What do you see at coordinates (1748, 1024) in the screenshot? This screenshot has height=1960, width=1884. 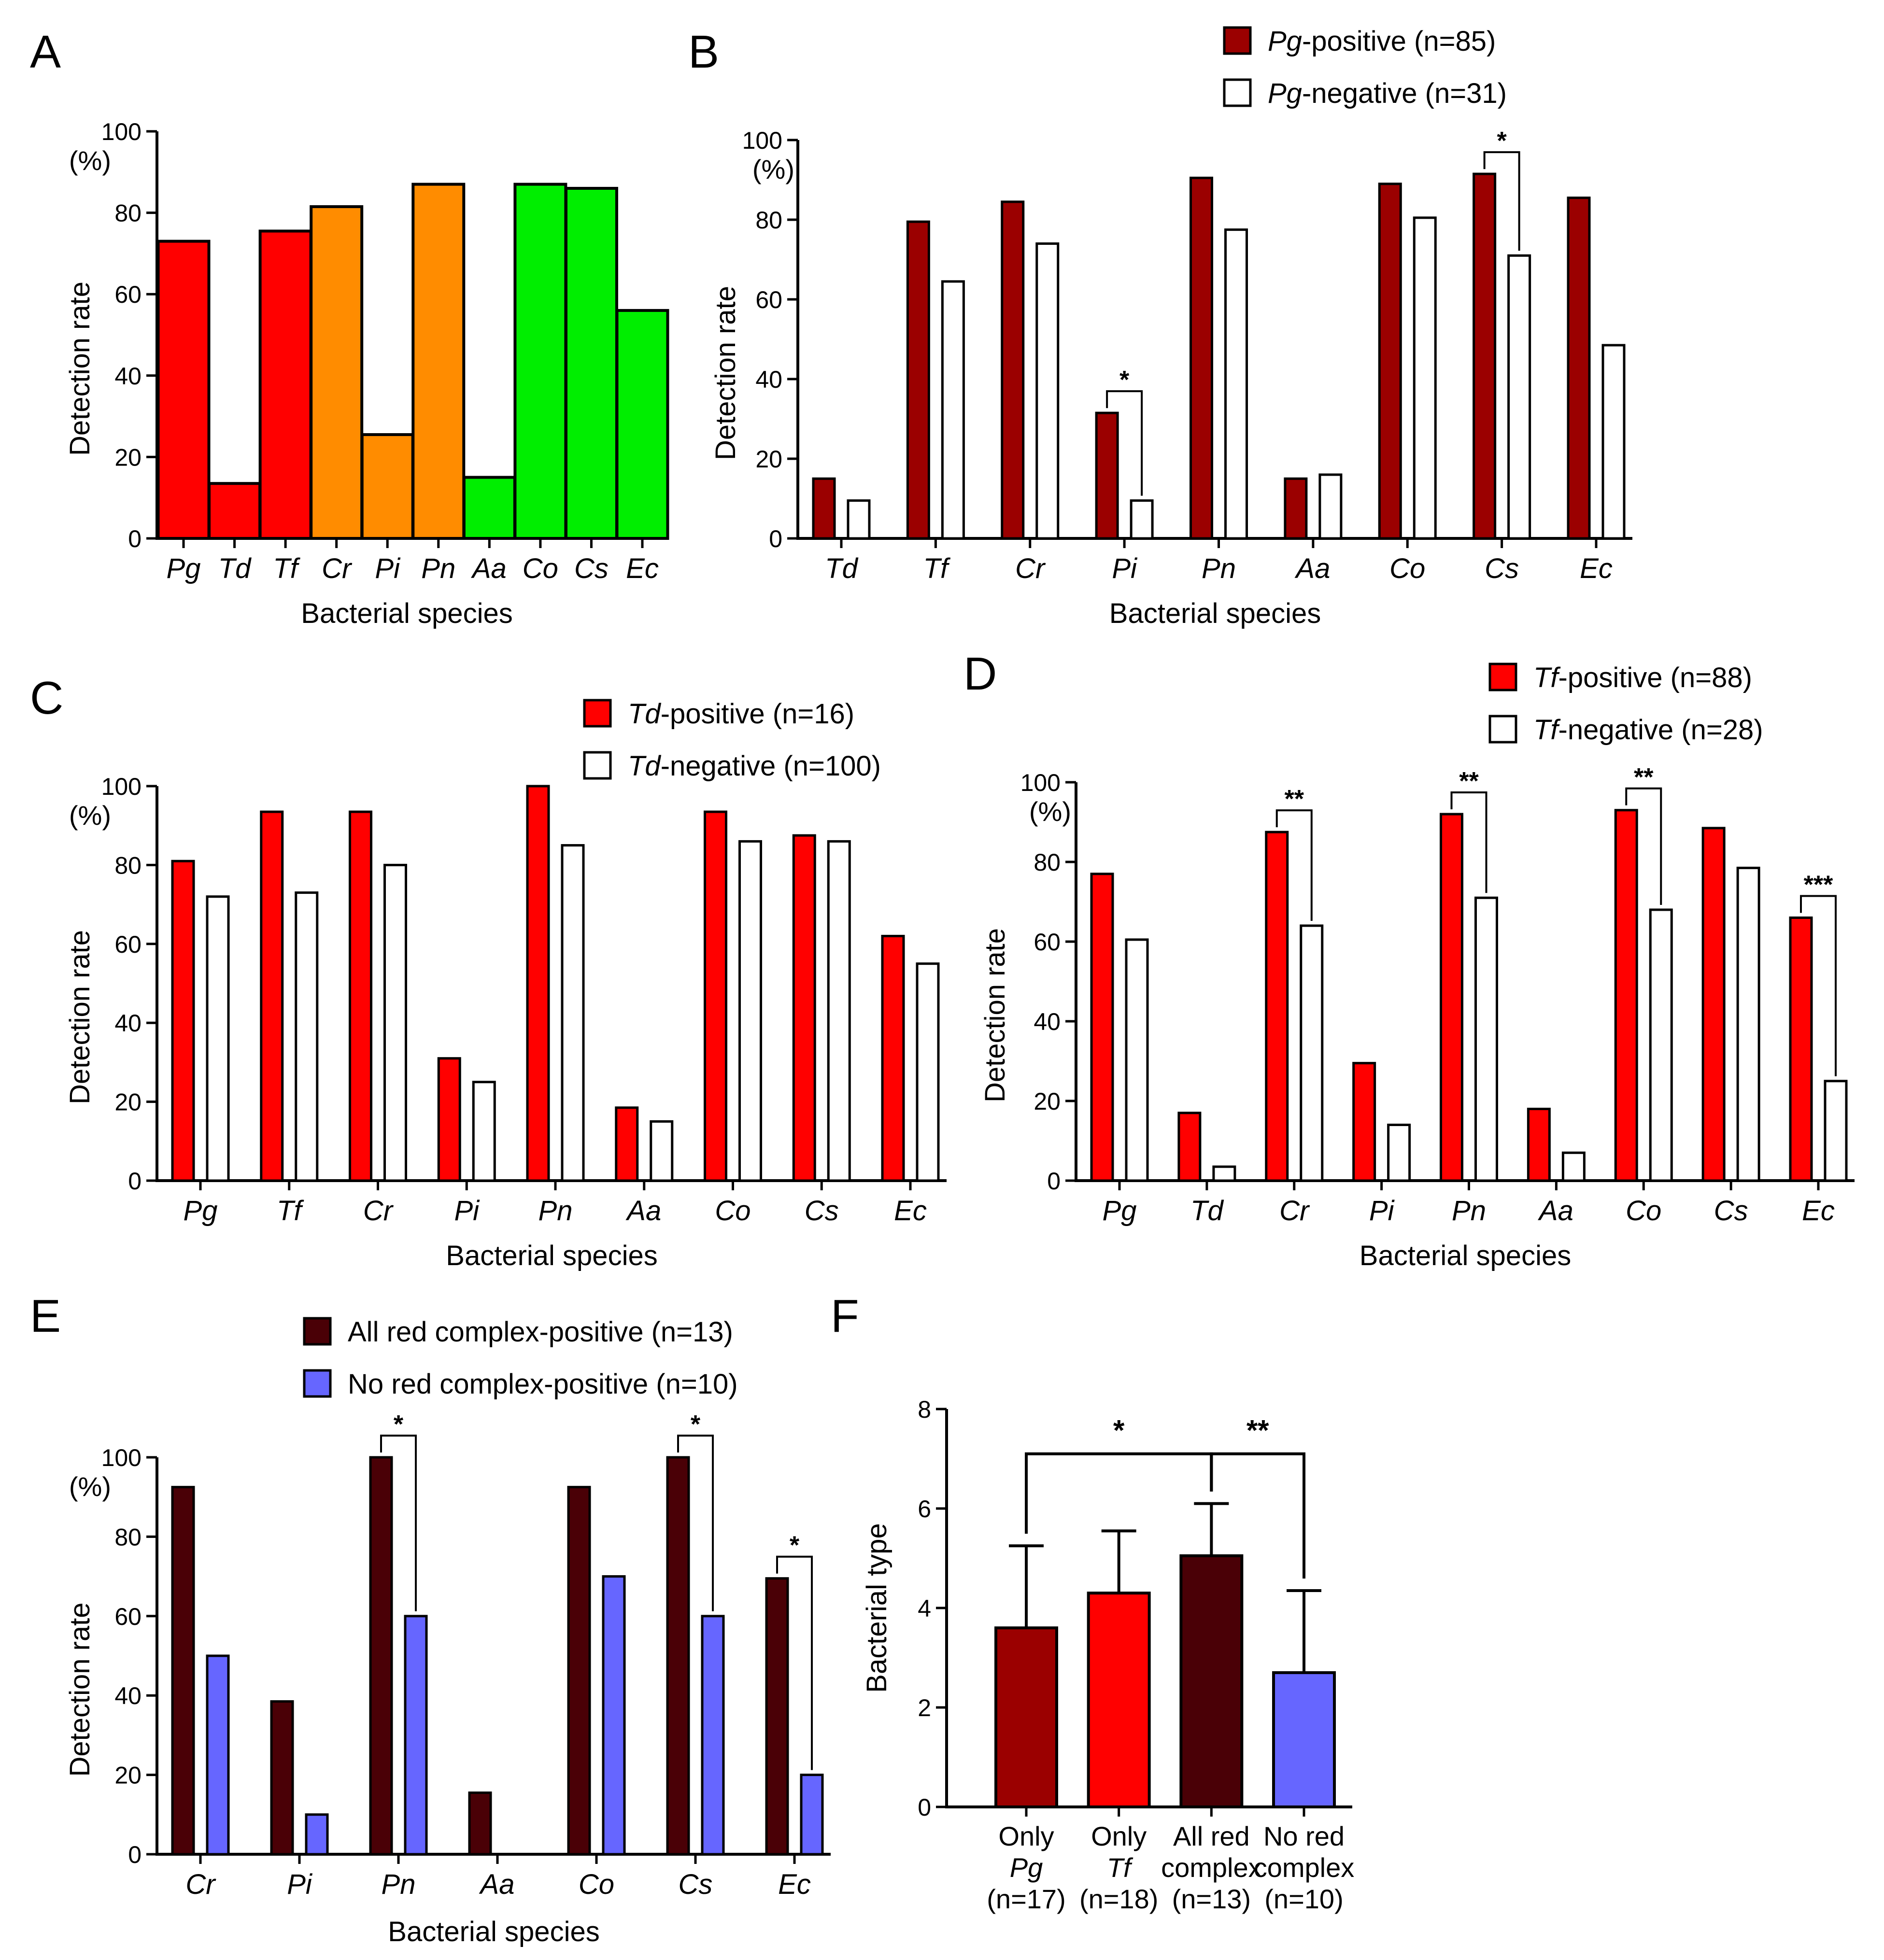 I see `bar-cs-negative` at bounding box center [1748, 1024].